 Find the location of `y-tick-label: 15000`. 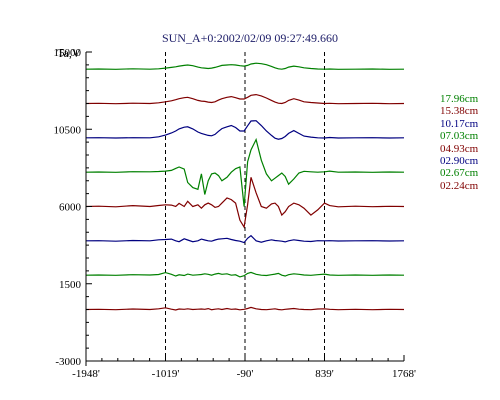

y-tick-label: 15000 is located at coordinates (68, 53).